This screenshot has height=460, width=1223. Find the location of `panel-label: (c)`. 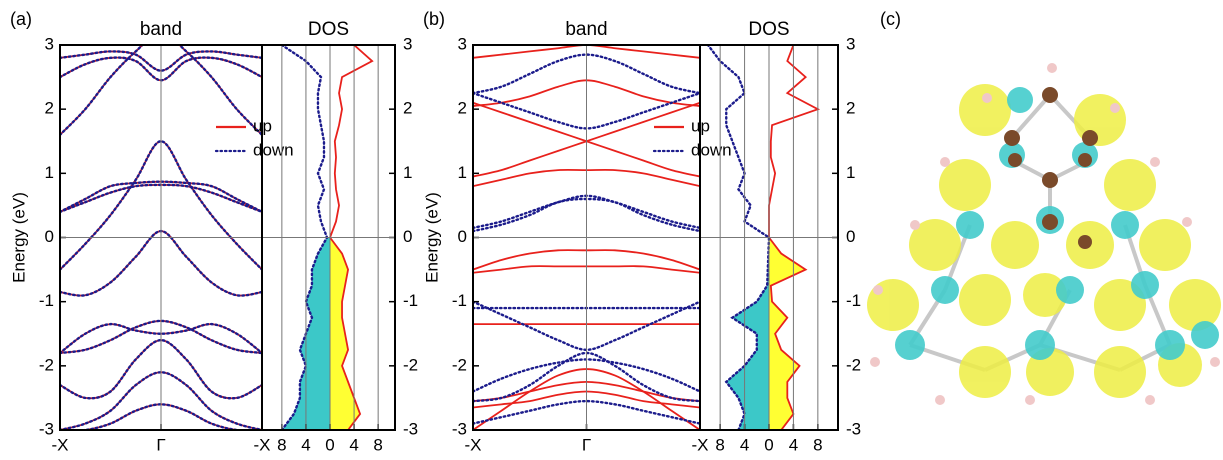

panel-label: (c) is located at coordinates (890, 19).